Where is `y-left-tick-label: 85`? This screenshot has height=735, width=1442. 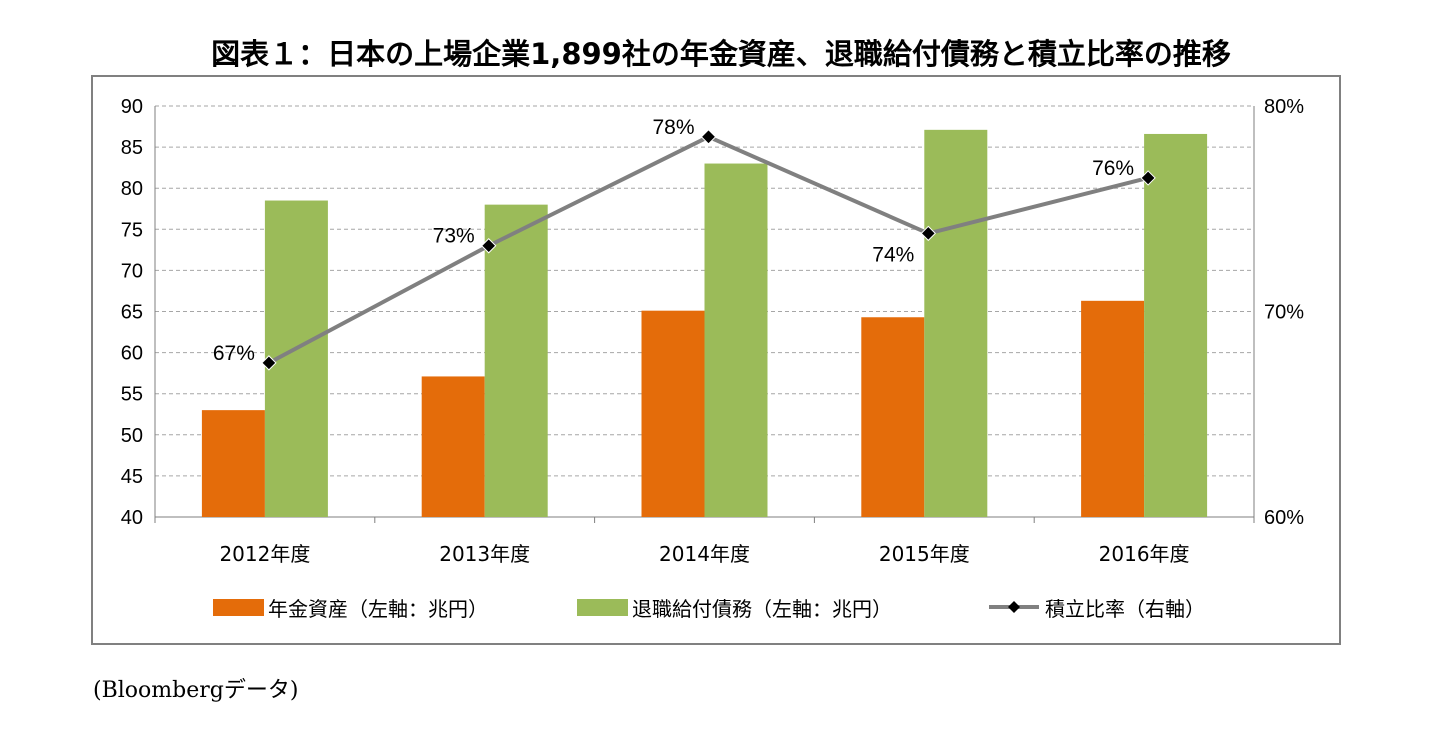 y-left-tick-label: 85 is located at coordinates (132, 148).